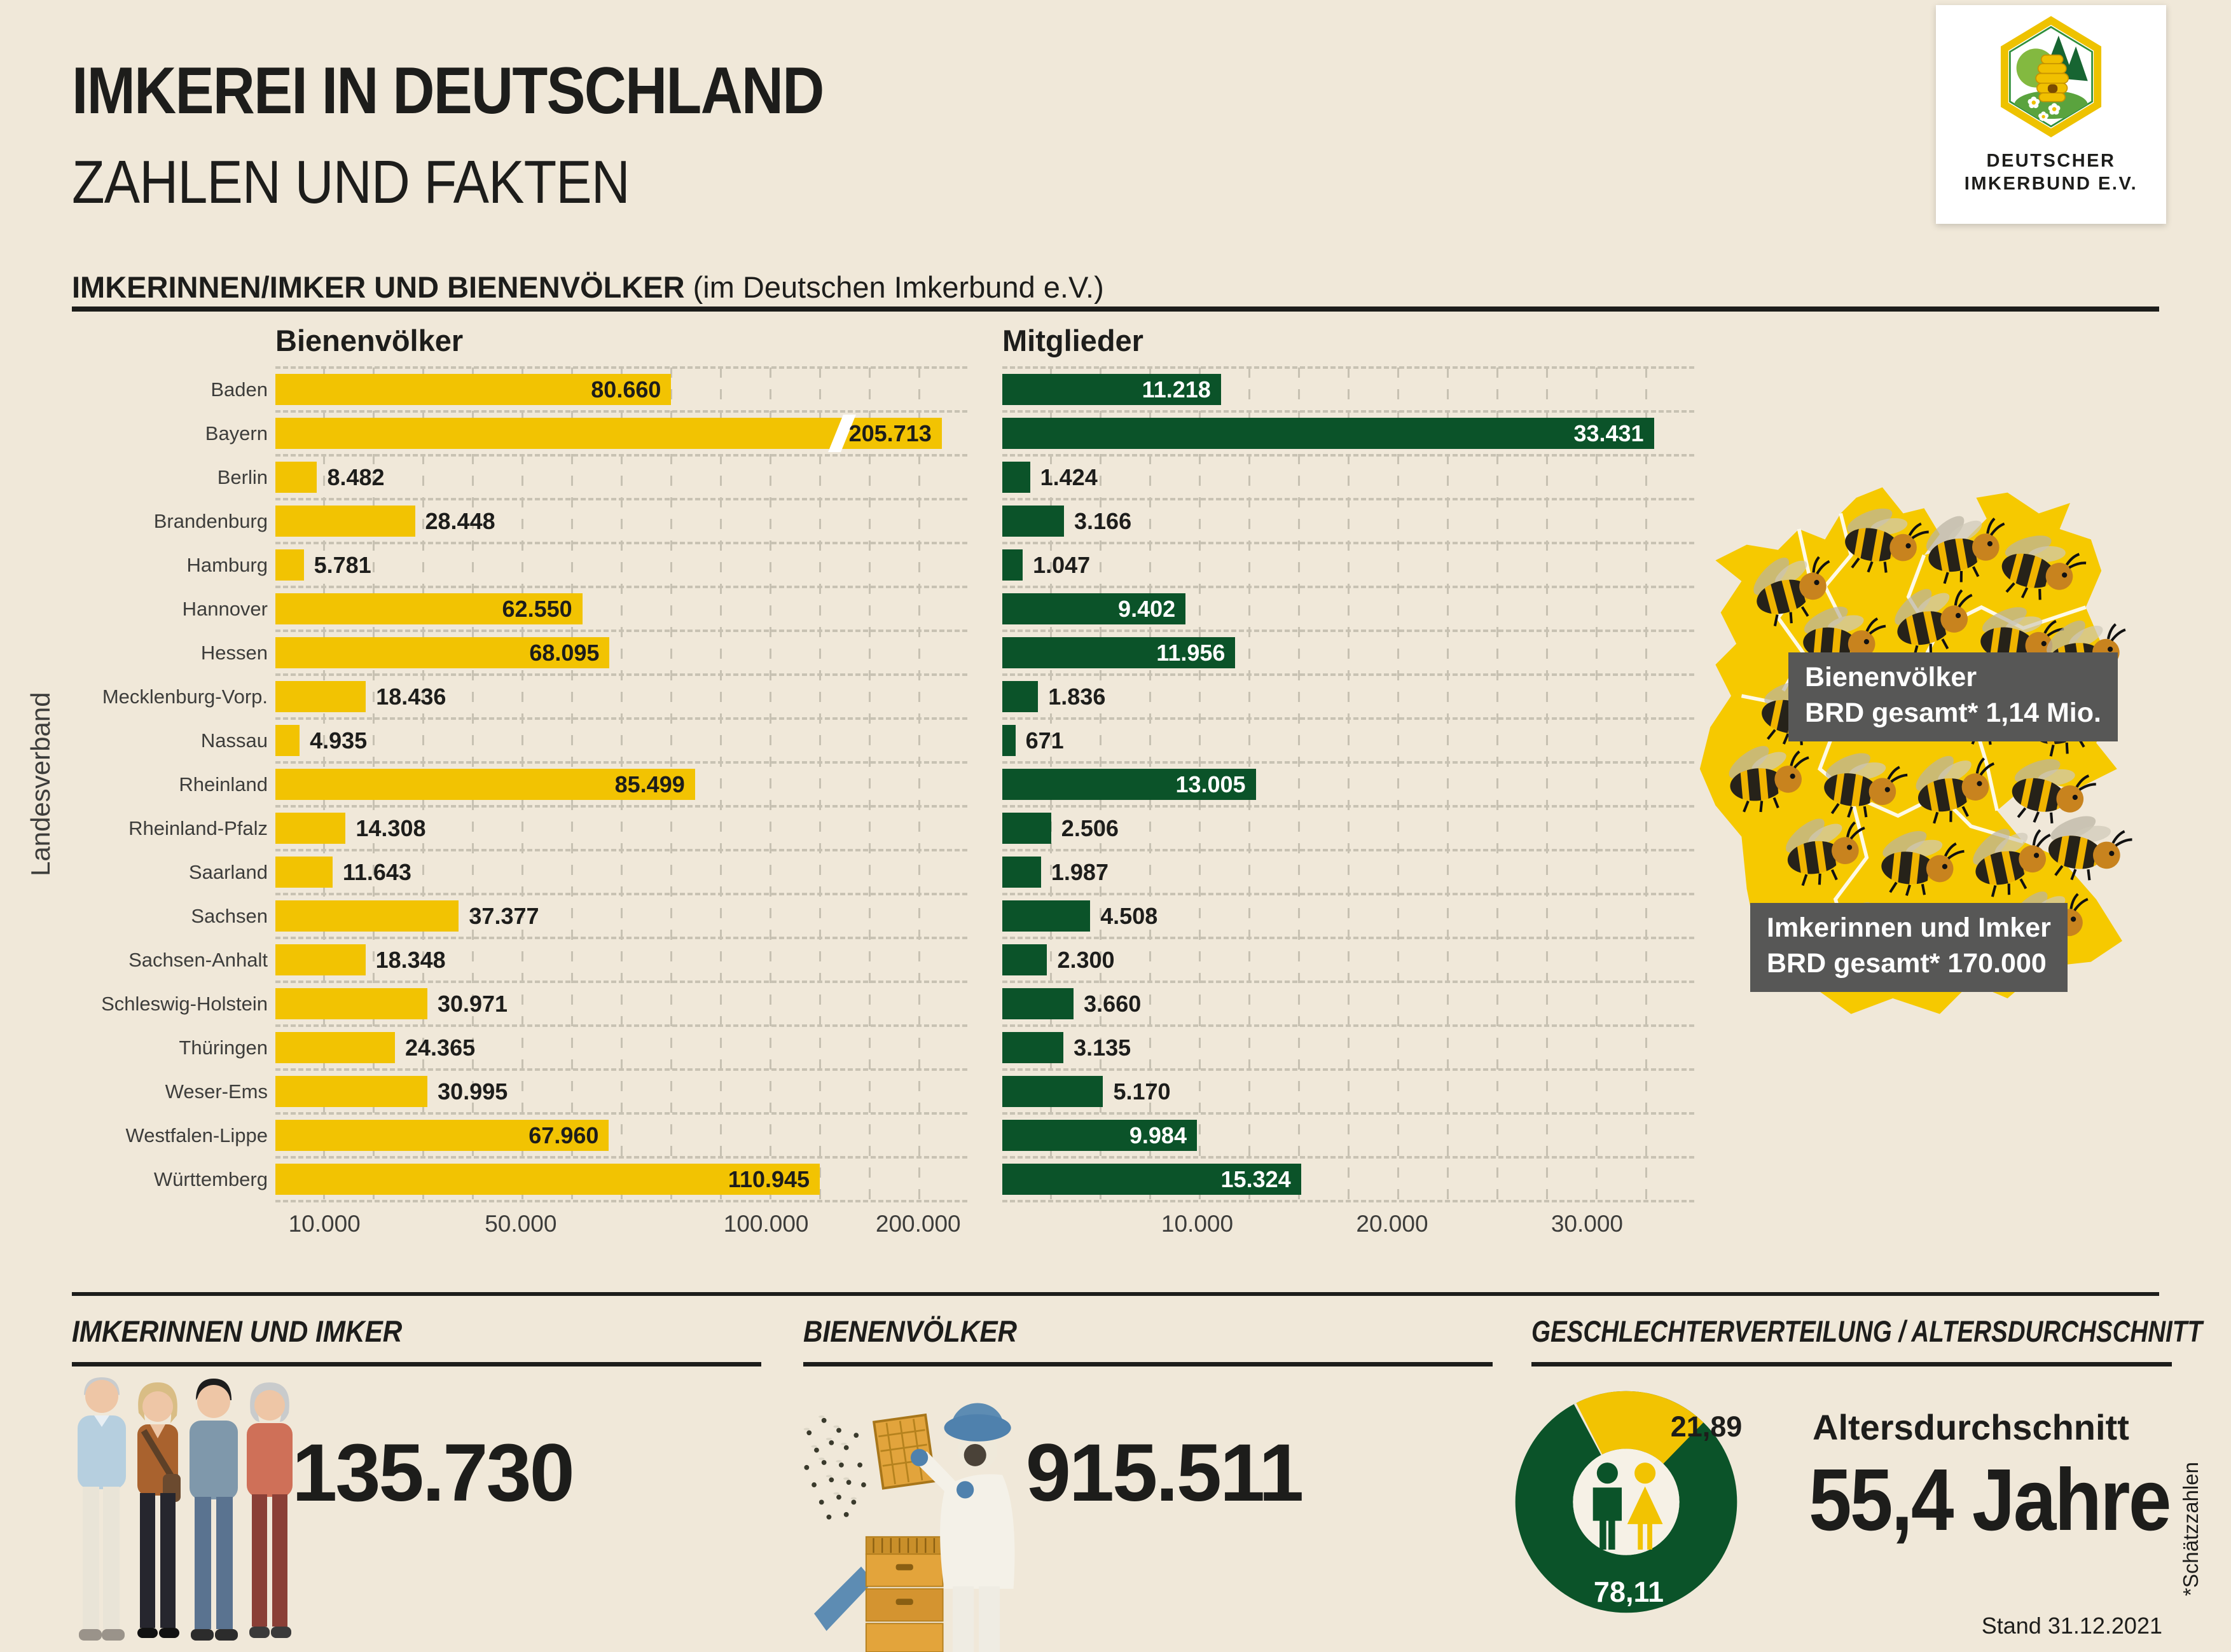 The image size is (2231, 1652). Describe the element at coordinates (411, 697) in the screenshot. I see `value-label: 18.436` at that location.